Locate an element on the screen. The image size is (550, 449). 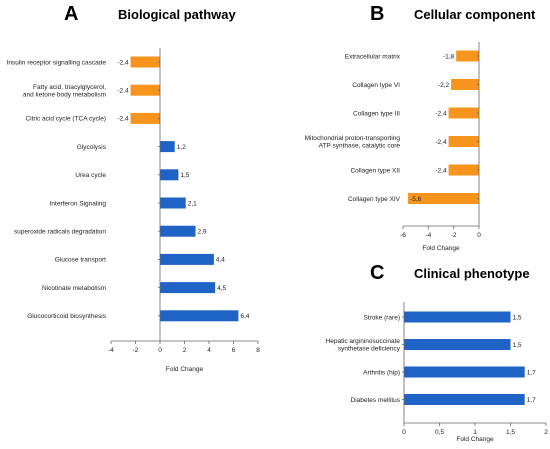
clinical-phenotype-x-axis-label: Fold Change is located at coordinates (475, 439).